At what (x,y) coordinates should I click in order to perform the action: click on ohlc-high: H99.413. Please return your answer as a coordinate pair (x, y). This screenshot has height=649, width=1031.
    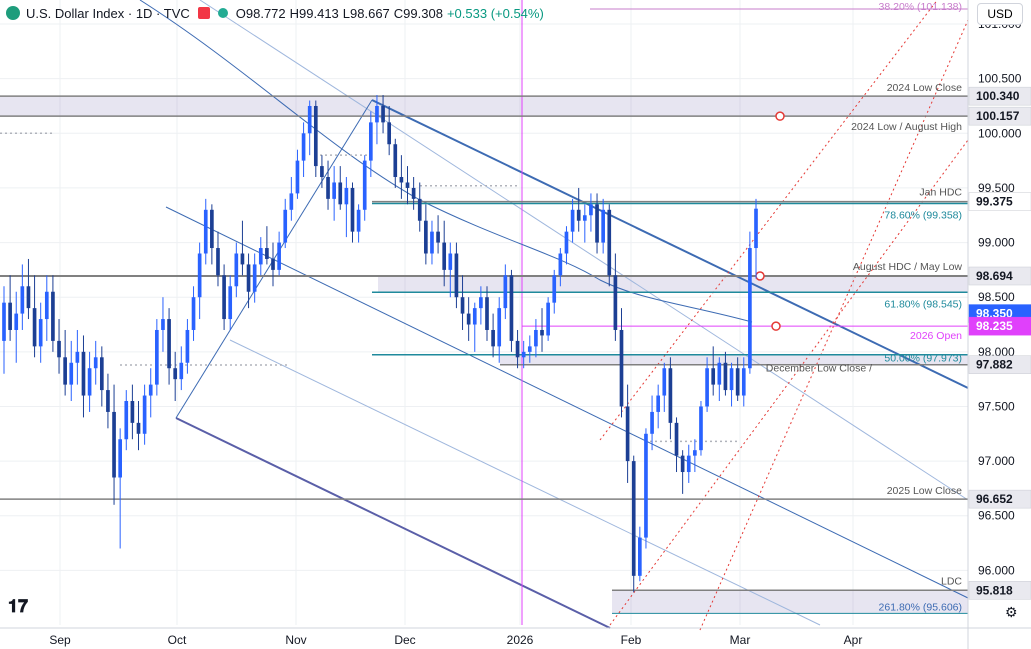
    Looking at the image, I should click on (314, 13).